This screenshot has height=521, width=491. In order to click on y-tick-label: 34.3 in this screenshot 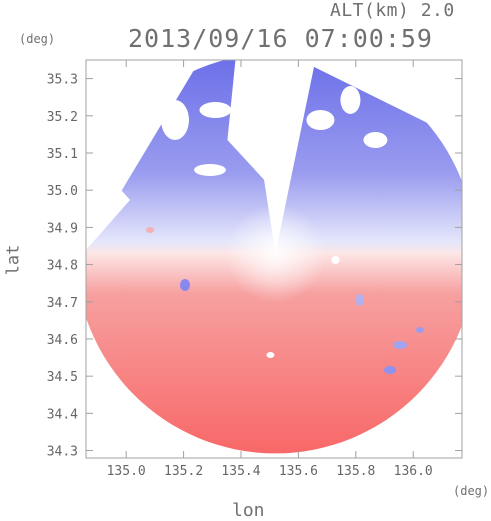, I will do `click(62, 452)`.